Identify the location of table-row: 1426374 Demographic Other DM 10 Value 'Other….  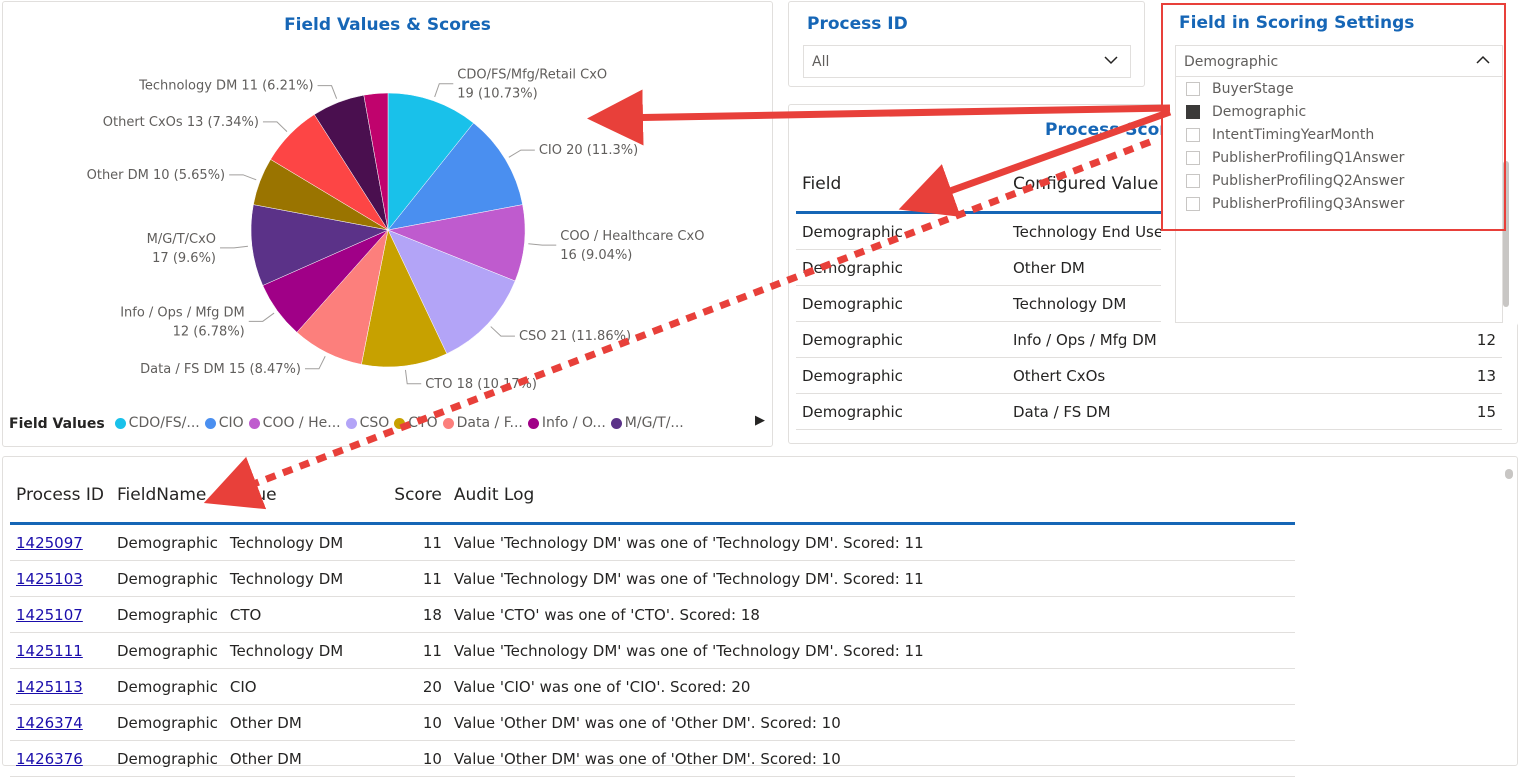
(652, 722).